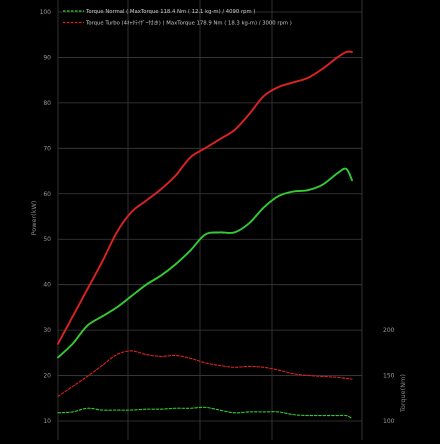 The image size is (440, 444). What do you see at coordinates (403, 393) in the screenshot?
I see `y2-axis-label: Torque(Nm)` at bounding box center [403, 393].